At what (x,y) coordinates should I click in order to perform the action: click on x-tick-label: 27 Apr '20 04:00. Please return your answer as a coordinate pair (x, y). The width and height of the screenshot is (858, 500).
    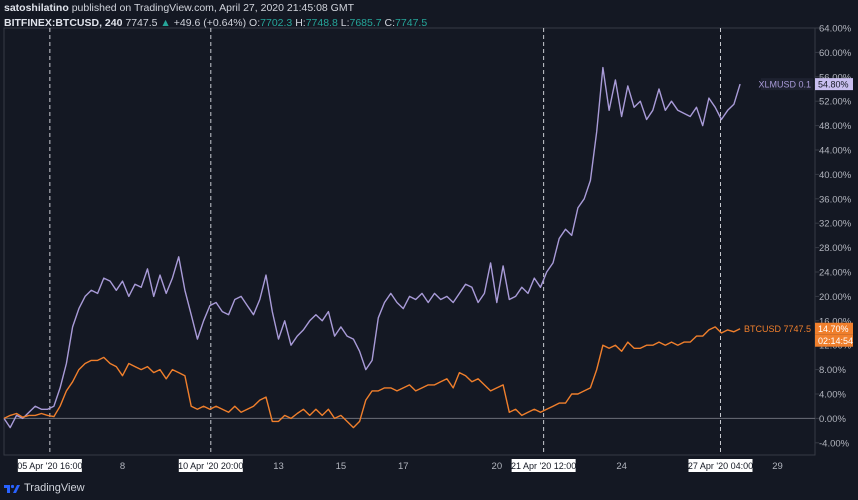
    Looking at the image, I should click on (720, 466).